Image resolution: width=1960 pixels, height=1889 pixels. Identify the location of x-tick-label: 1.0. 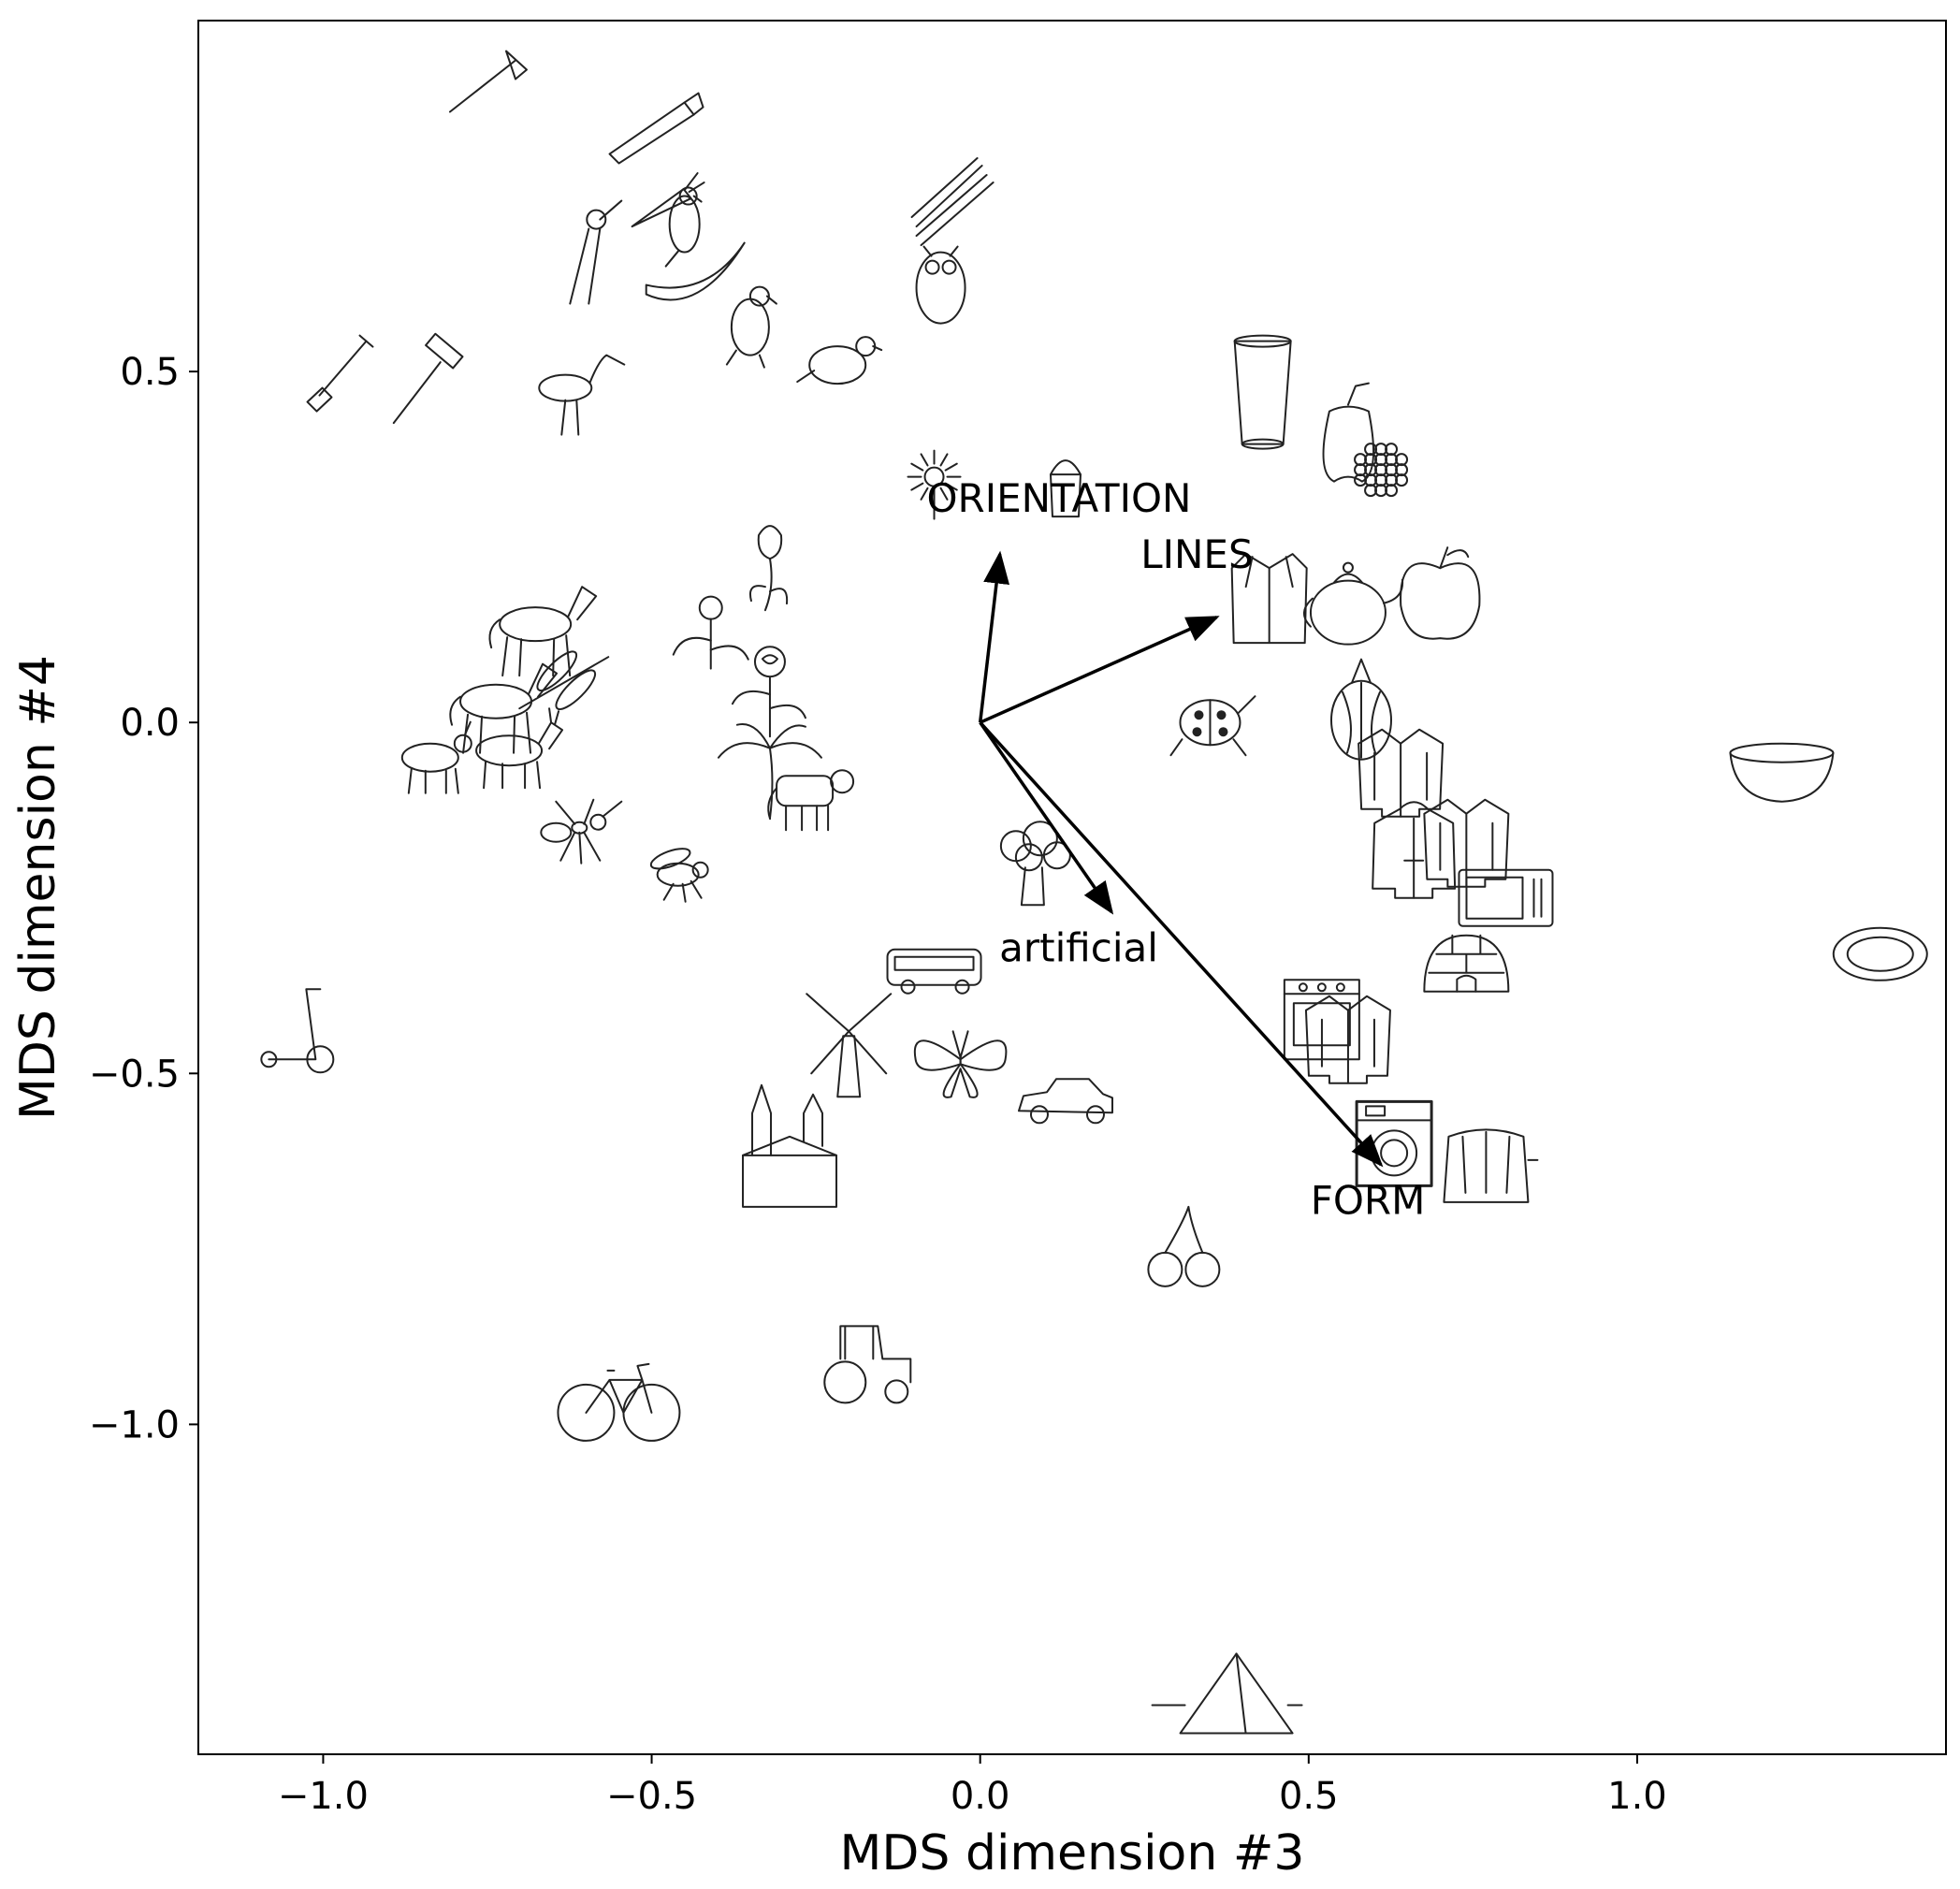
(1637, 1796).